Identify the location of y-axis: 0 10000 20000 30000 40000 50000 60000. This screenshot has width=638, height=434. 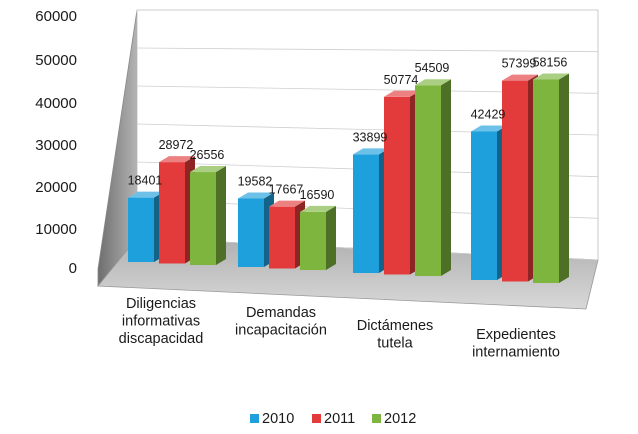
(56, 142).